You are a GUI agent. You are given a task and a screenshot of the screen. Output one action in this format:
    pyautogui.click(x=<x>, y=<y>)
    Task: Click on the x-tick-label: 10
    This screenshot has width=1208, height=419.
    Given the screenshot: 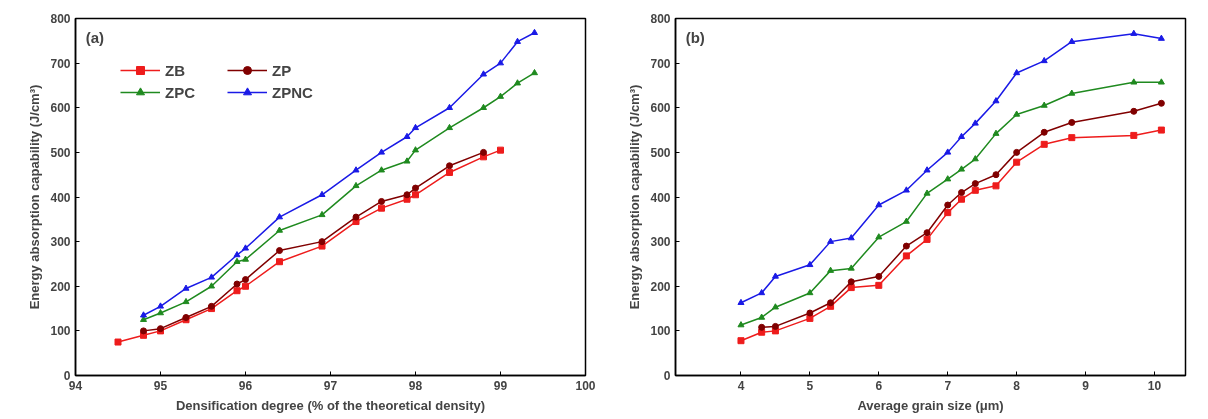 What is the action you would take?
    pyautogui.click(x=1154, y=385)
    